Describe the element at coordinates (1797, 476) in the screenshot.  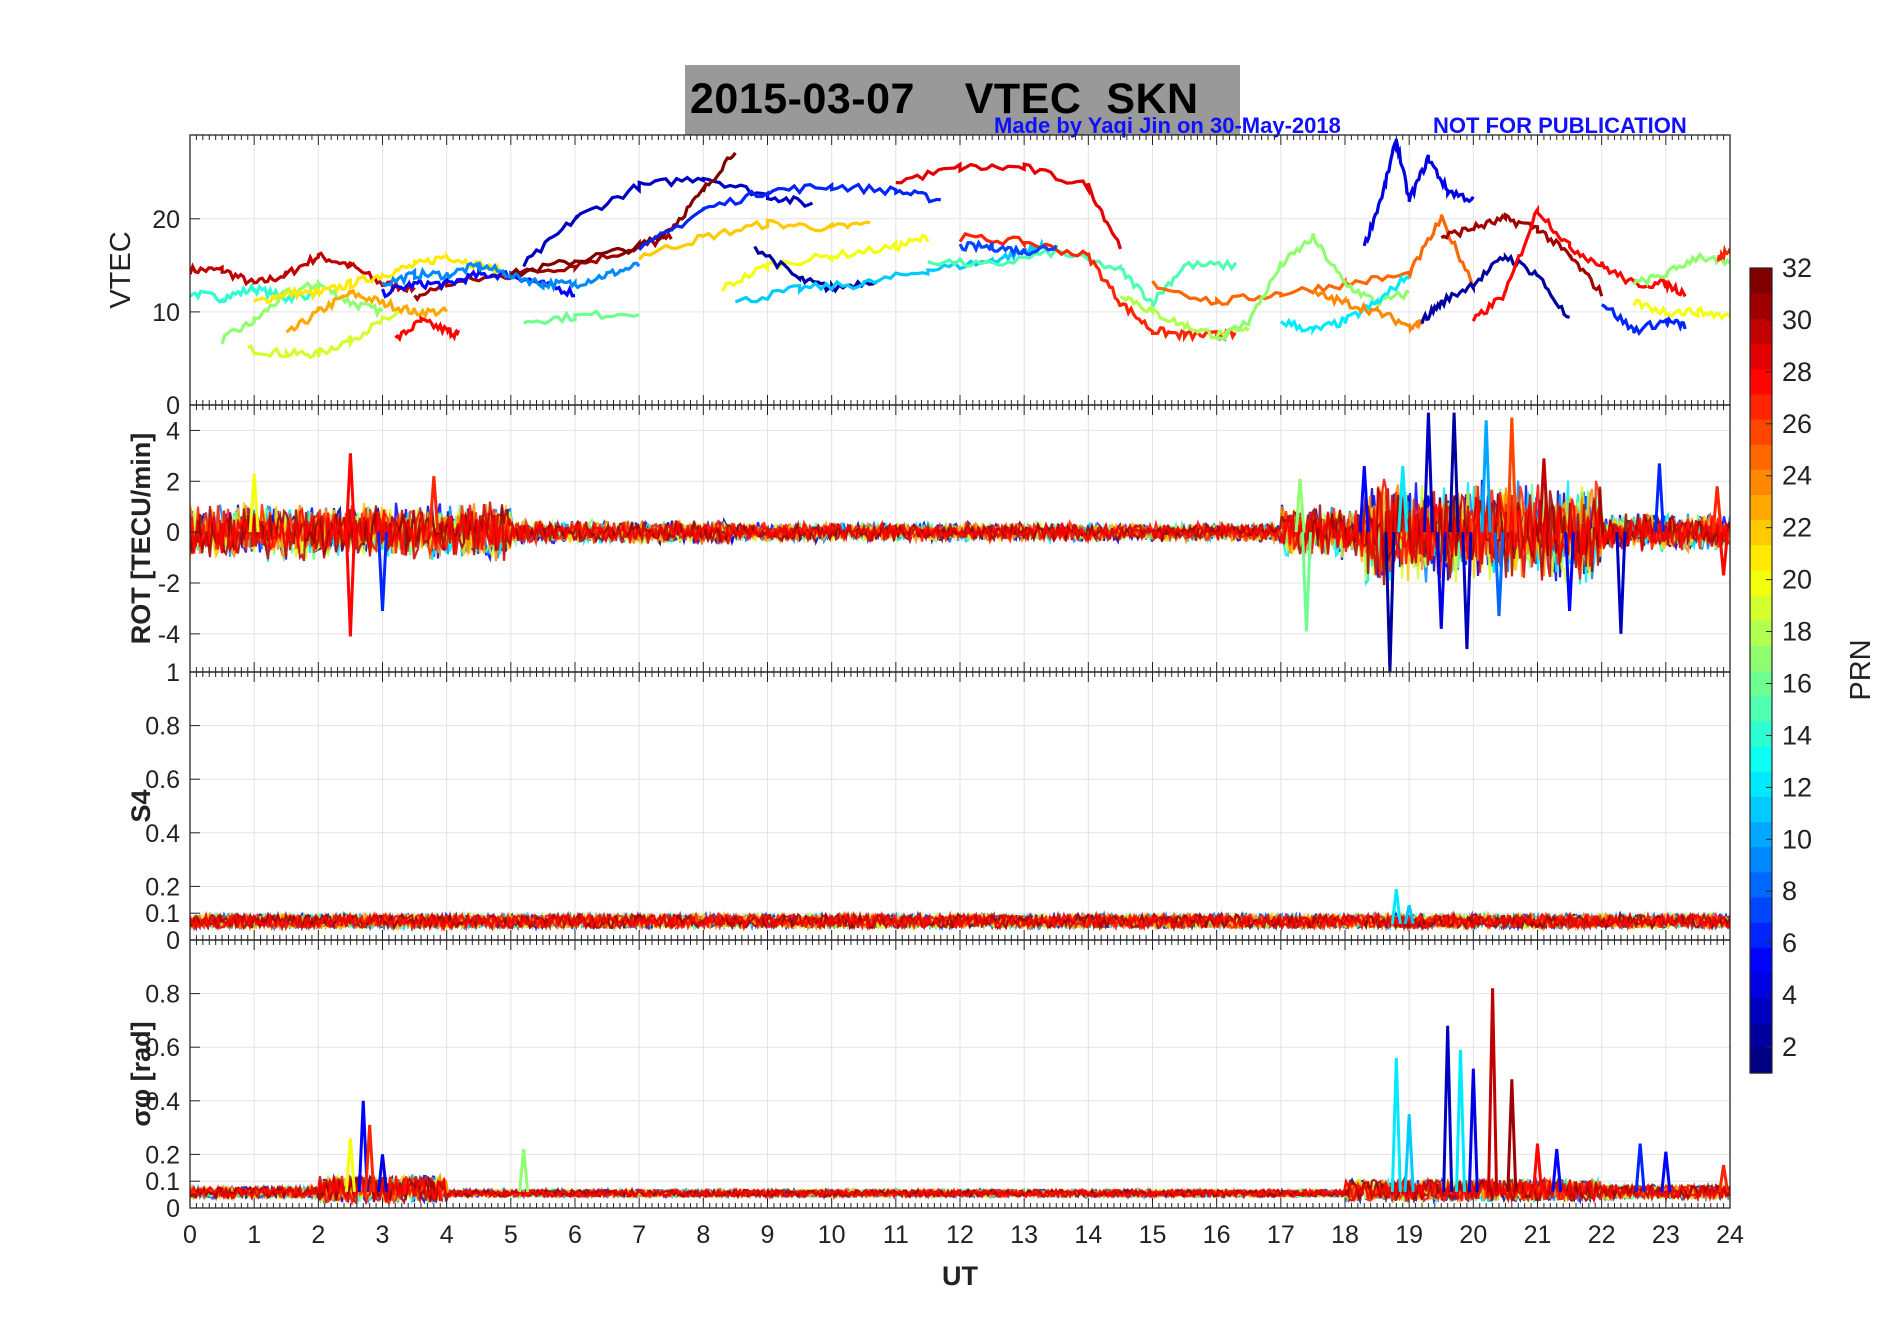
I see `colorbar-tick-label: 24` at that location.